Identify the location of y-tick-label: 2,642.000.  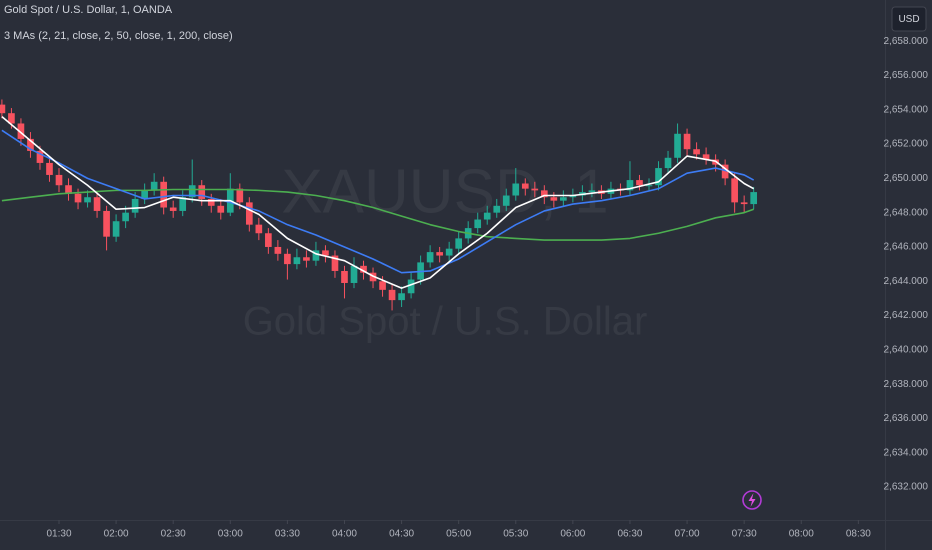
(906, 315).